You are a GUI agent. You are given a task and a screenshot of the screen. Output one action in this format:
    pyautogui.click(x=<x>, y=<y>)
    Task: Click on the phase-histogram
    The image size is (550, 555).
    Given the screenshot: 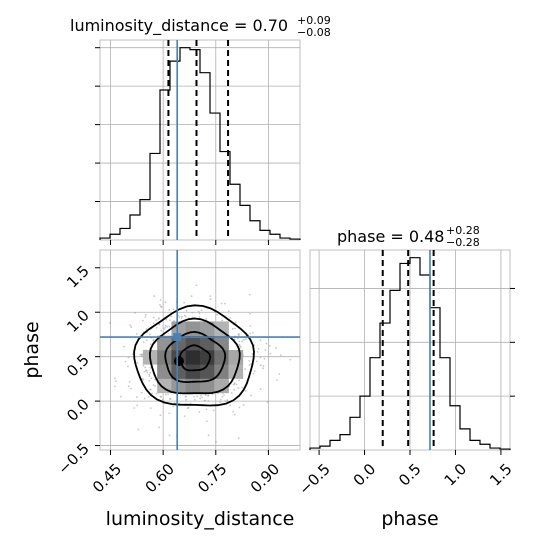 What is the action you would take?
    pyautogui.click(x=410, y=353)
    